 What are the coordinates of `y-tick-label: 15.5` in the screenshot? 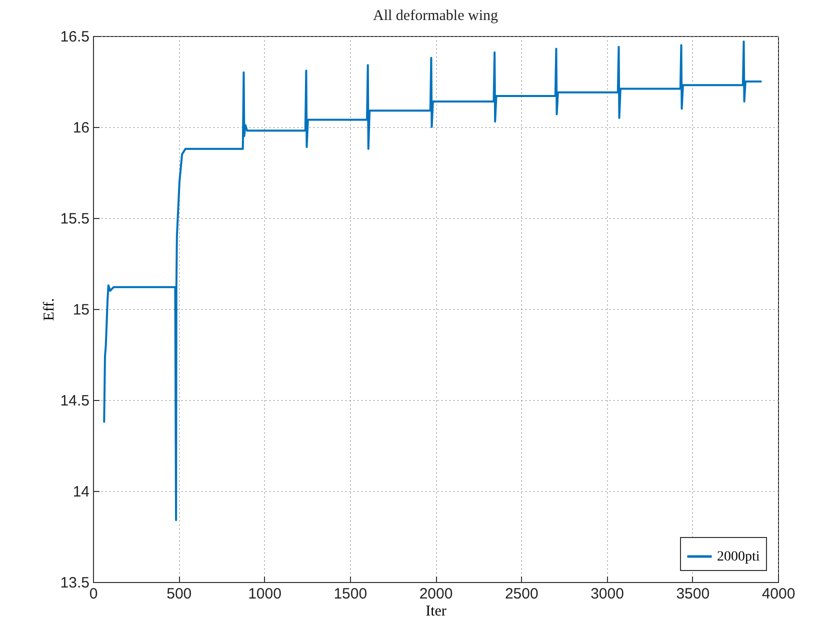 It's located at (75, 219).